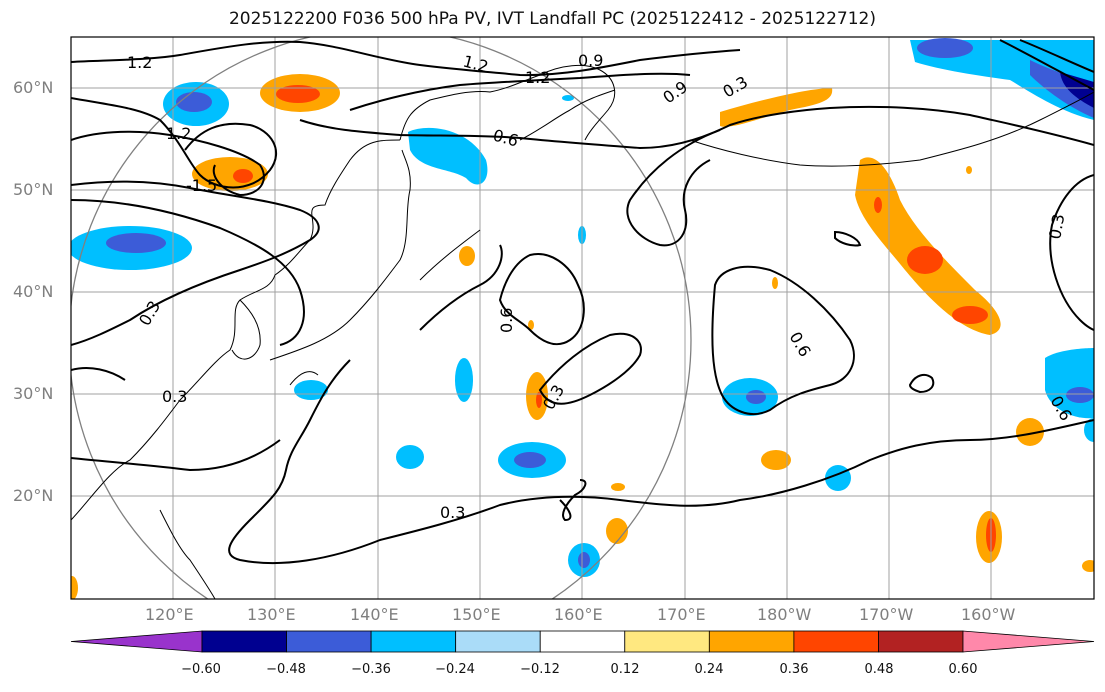 The image size is (1105, 692). What do you see at coordinates (988, 614) in the screenshot?
I see `lon-label: 160°W` at bounding box center [988, 614].